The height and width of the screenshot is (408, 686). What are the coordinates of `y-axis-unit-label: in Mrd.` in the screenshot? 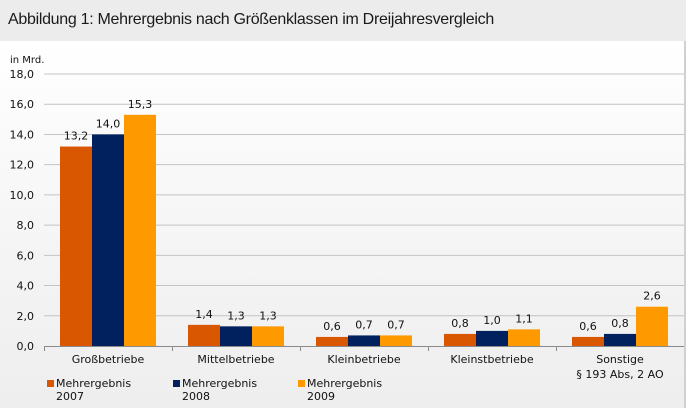 It's located at (27, 60).